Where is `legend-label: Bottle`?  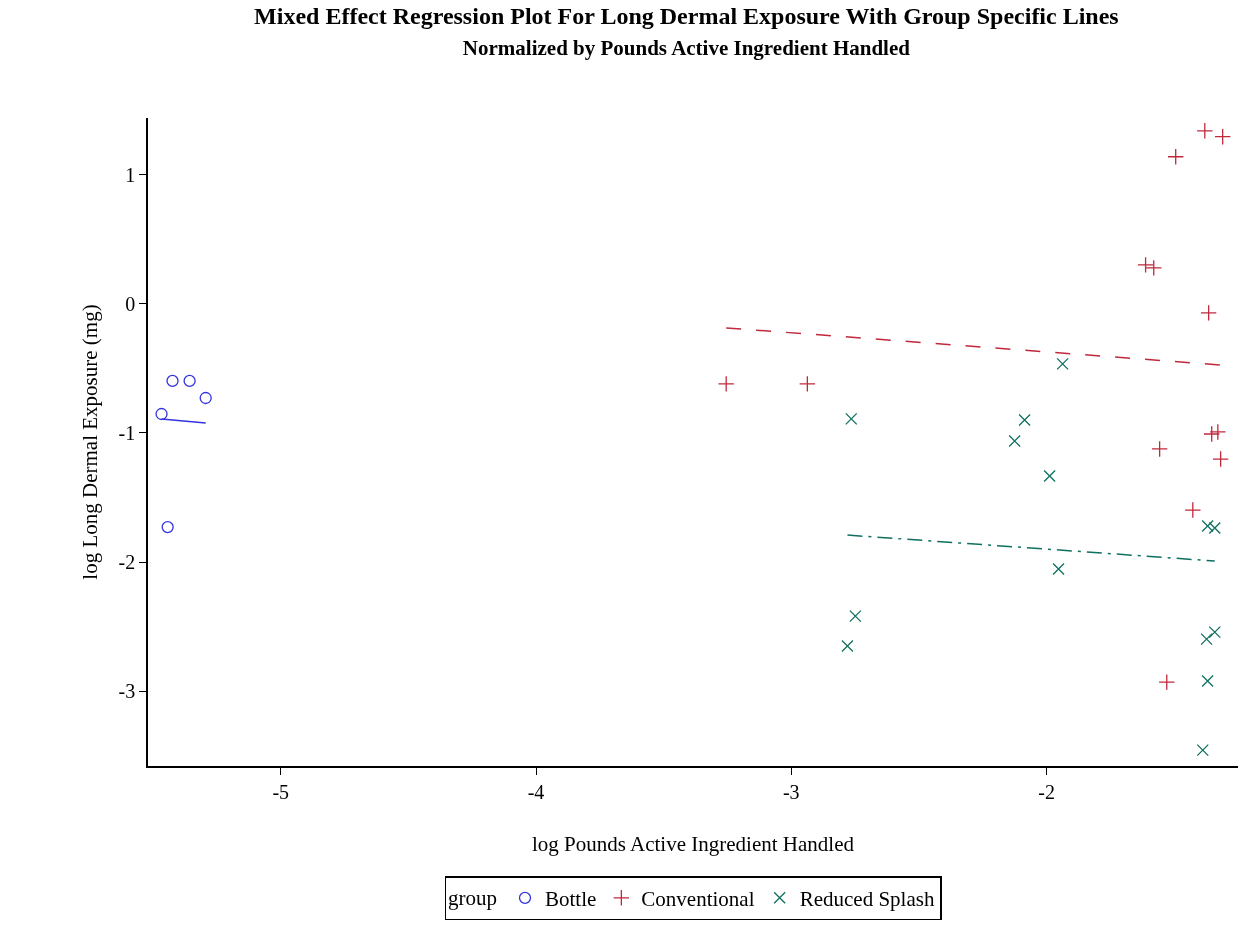 legend-label: Bottle is located at coordinates (571, 899).